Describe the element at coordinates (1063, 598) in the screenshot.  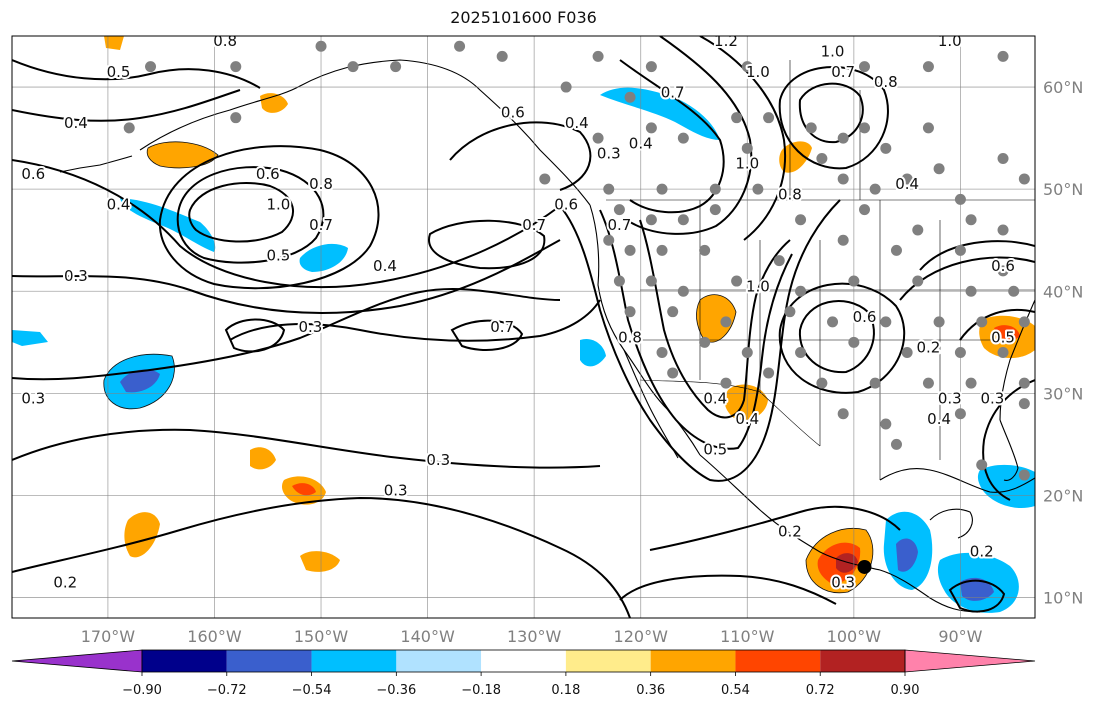
I see `lat-label: 10°N` at that location.